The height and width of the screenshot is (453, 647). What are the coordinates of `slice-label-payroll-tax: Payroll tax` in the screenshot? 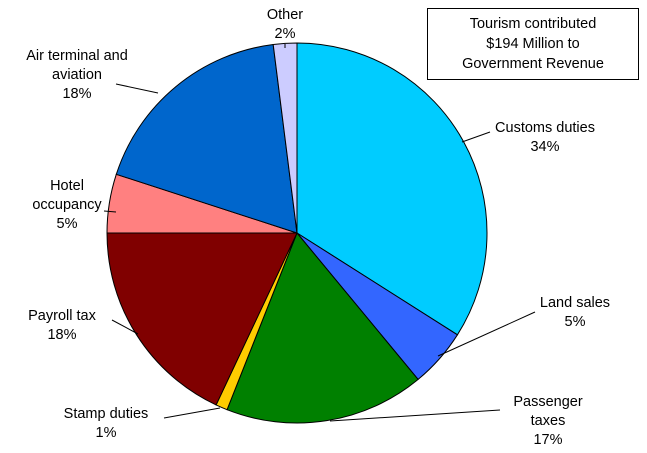 It's located at (62, 316).